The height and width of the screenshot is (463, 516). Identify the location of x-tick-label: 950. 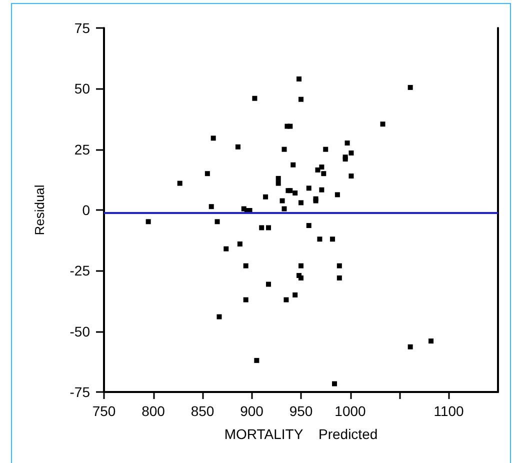
(301, 411).